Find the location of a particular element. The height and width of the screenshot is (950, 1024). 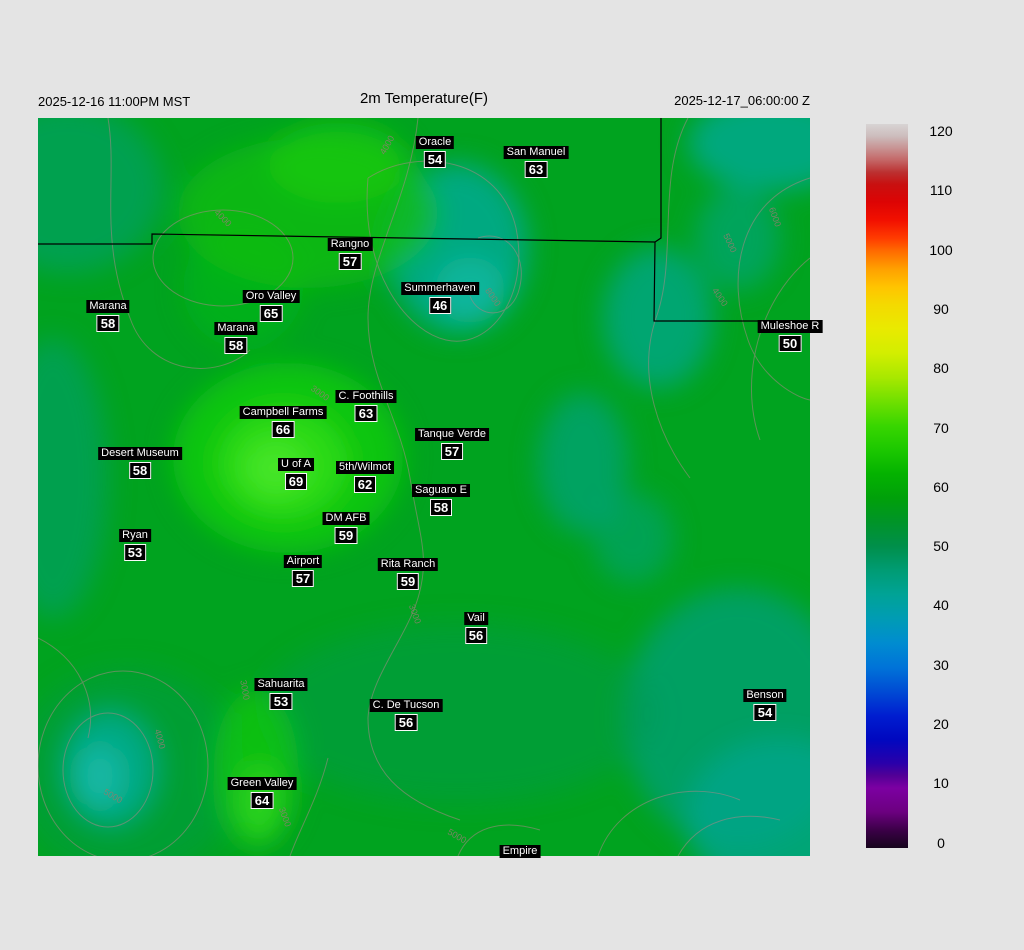

station-label: San Manuel 63 is located at coordinates (536, 162).